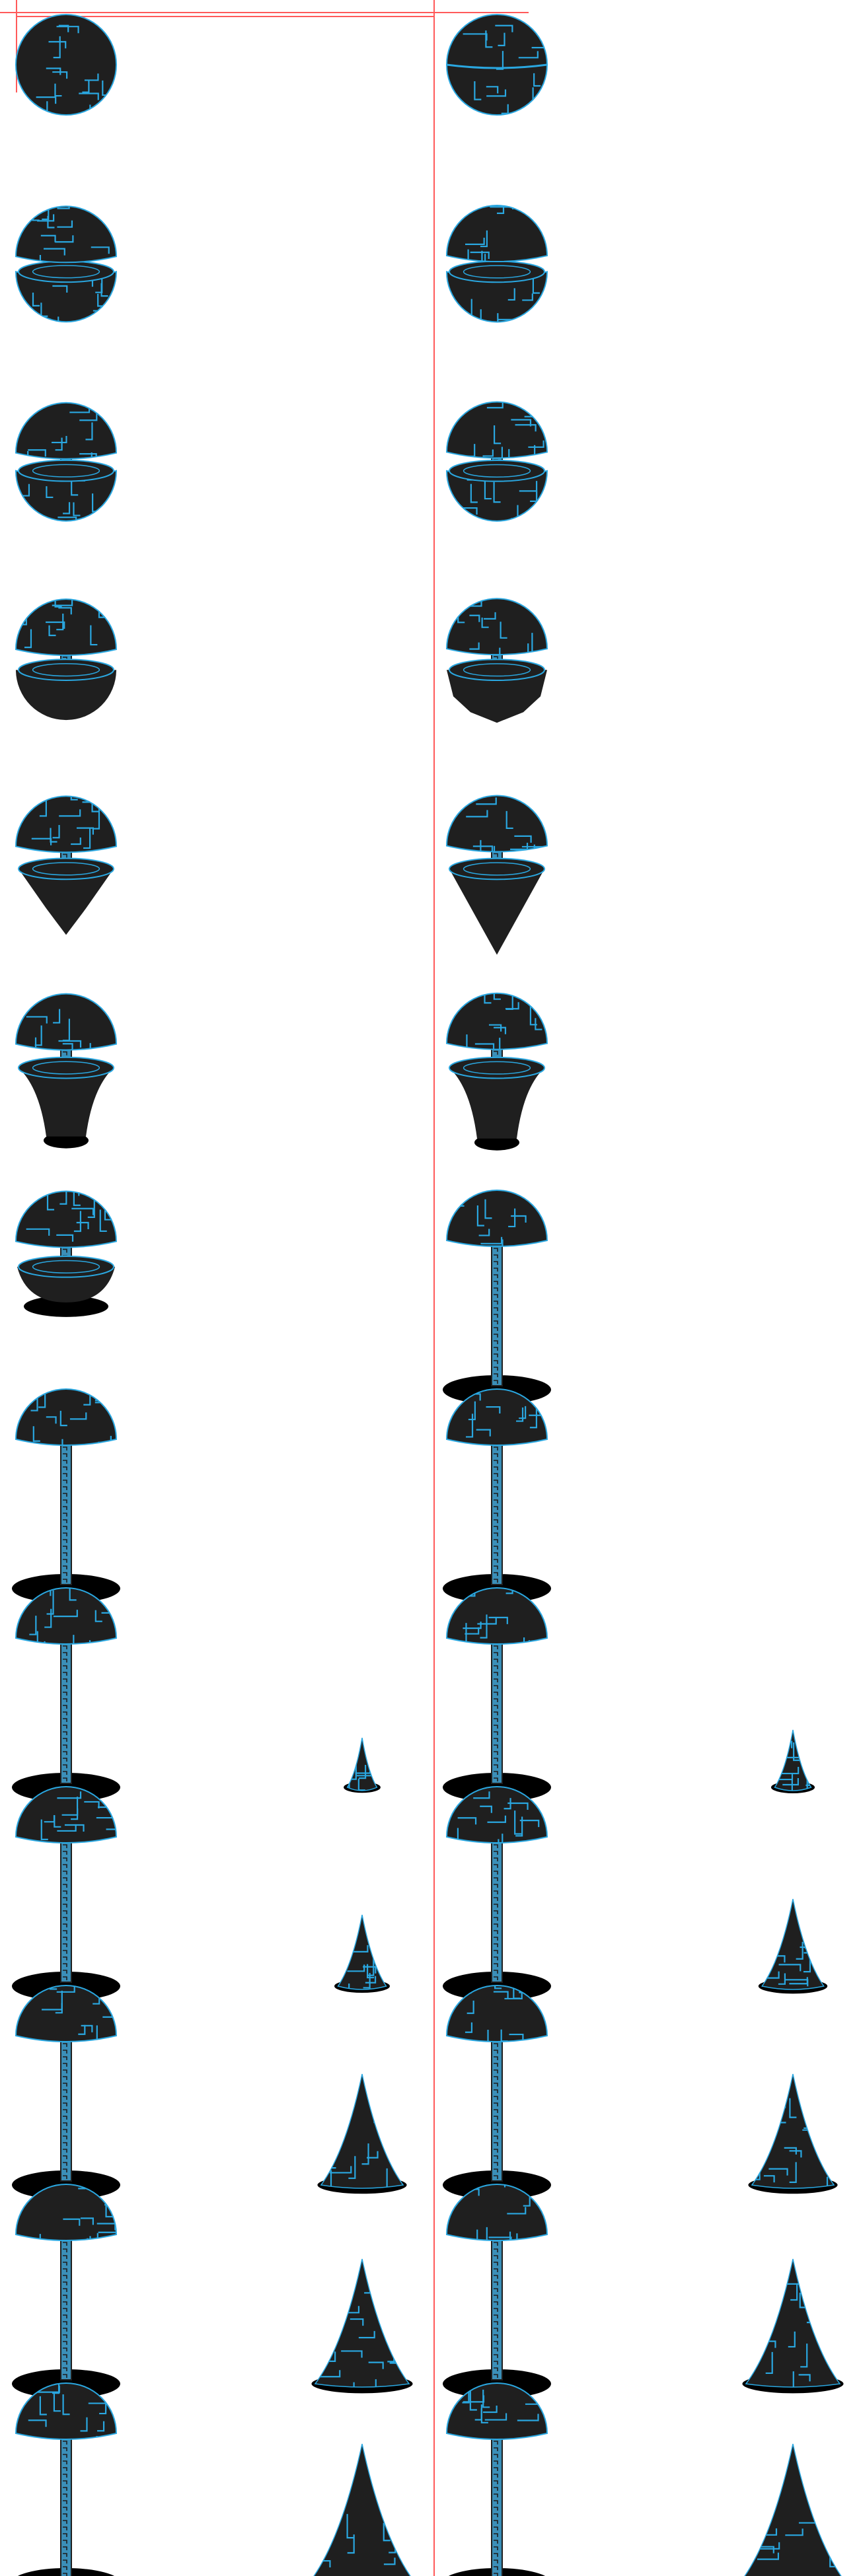 The height and width of the screenshot is (2576, 859). What do you see at coordinates (66, 65) in the screenshot?
I see `frame-r1-c1` at bounding box center [66, 65].